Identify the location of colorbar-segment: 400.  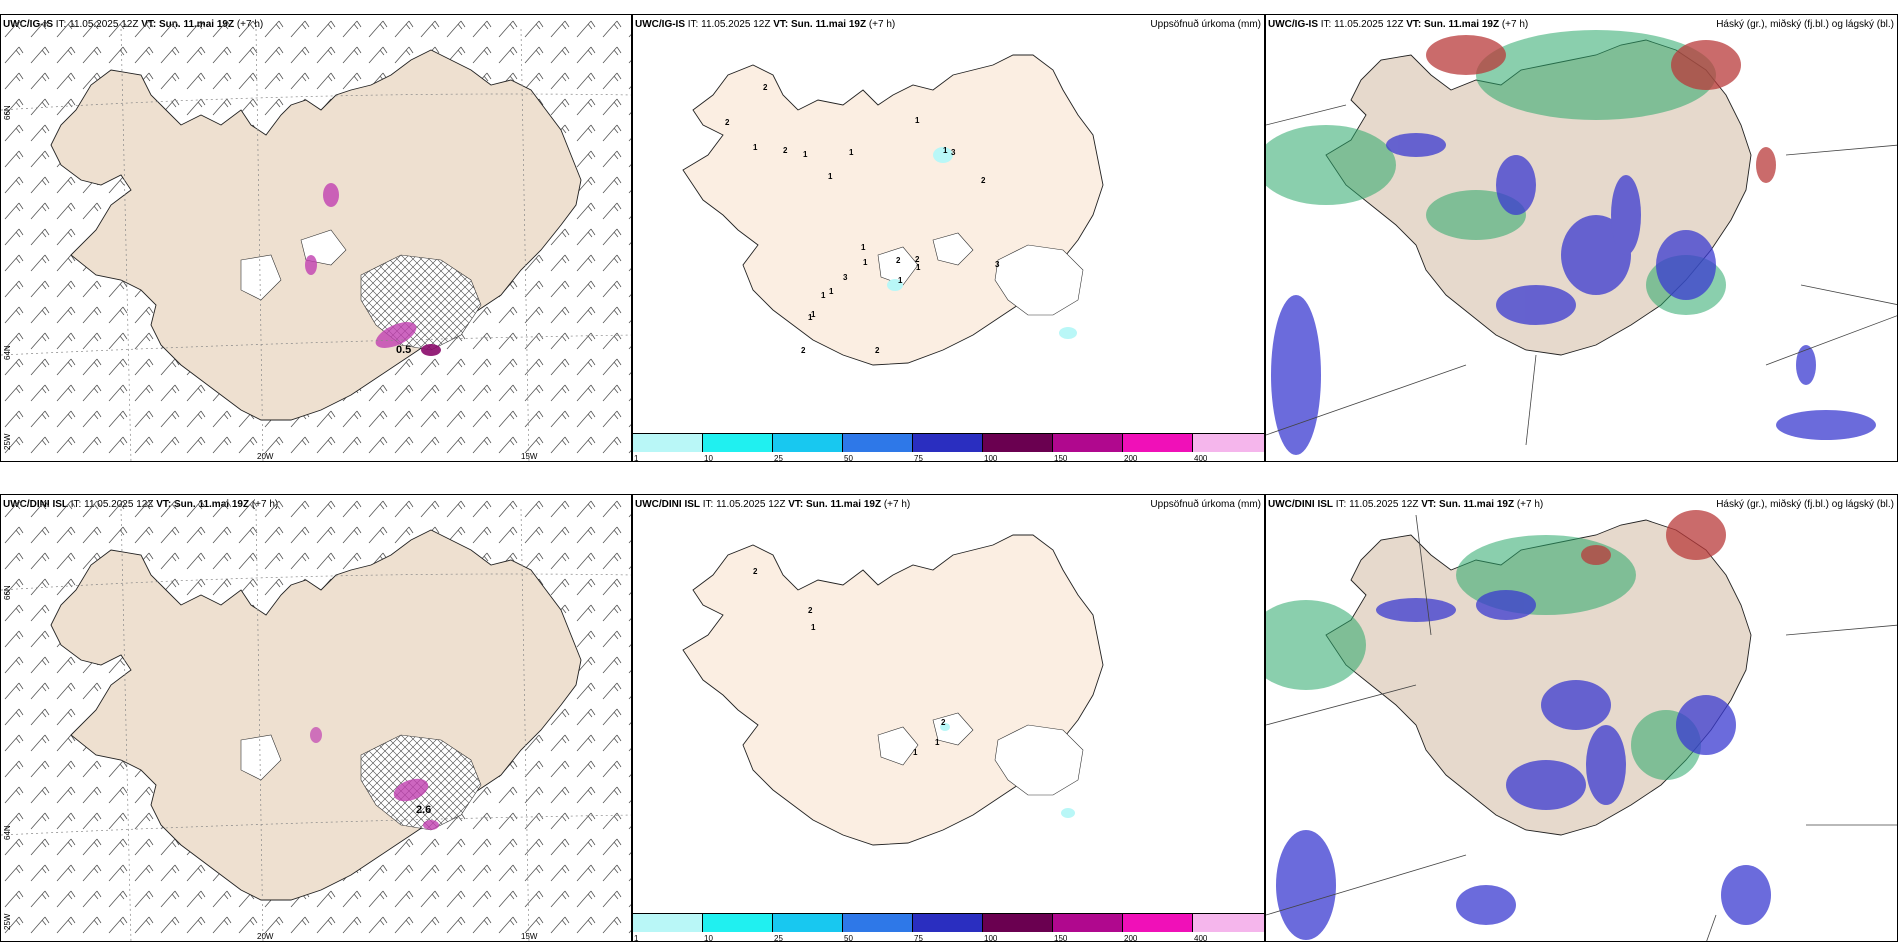
(1228, 447).